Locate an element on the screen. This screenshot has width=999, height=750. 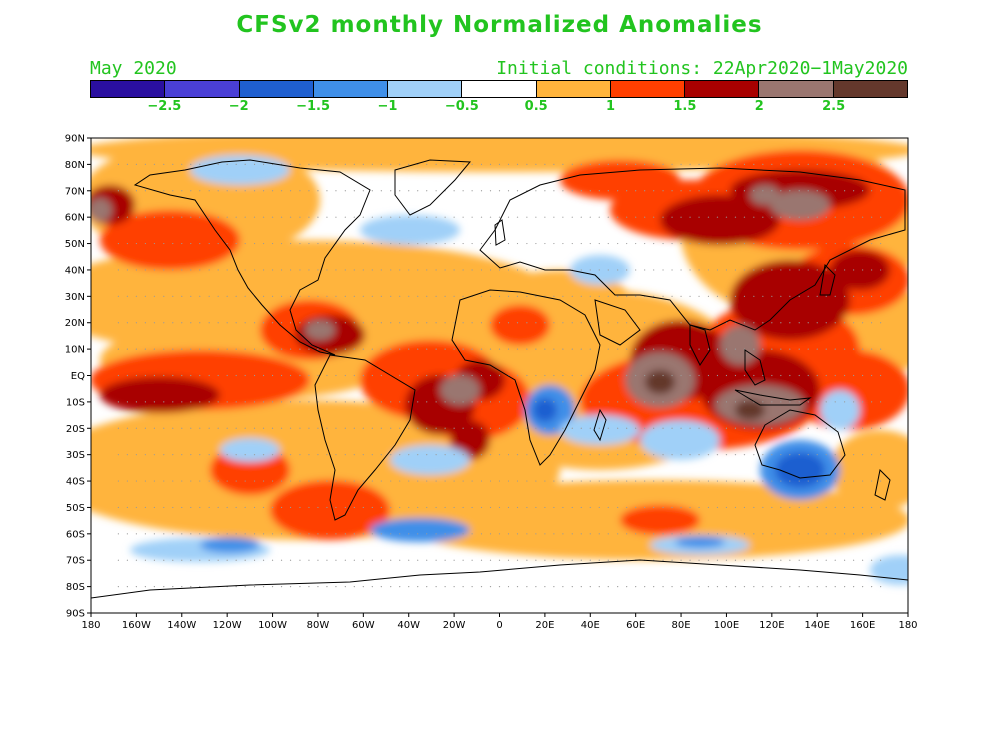
lat-tick-label: EQ is located at coordinates (78, 376).